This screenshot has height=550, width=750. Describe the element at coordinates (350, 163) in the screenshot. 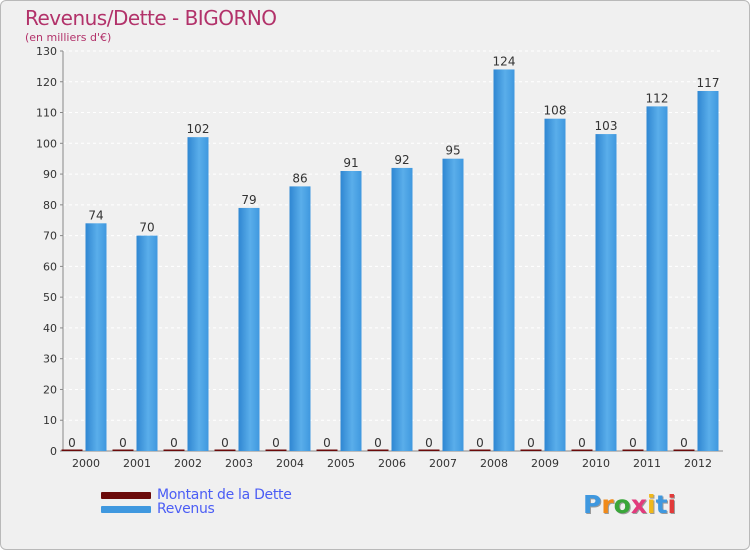

I see `data-label-revenus: 91` at that location.